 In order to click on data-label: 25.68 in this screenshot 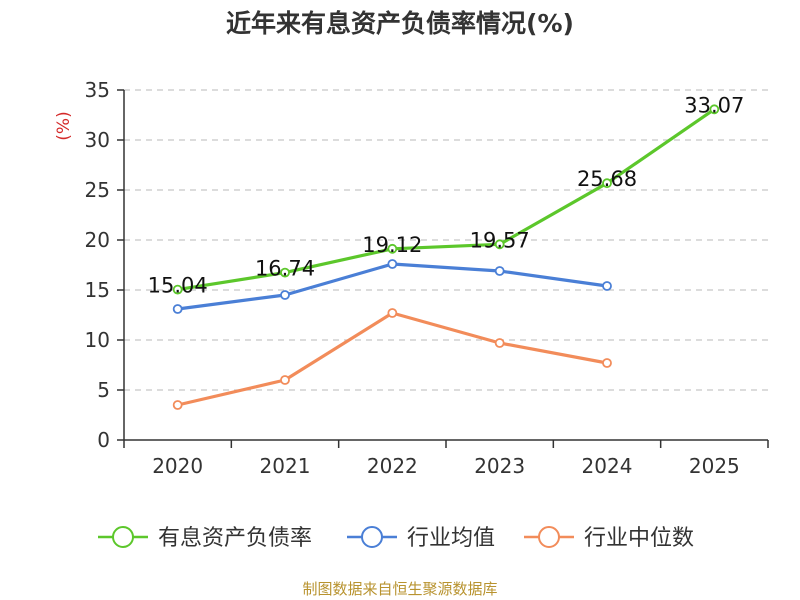, I will do `click(607, 179)`.